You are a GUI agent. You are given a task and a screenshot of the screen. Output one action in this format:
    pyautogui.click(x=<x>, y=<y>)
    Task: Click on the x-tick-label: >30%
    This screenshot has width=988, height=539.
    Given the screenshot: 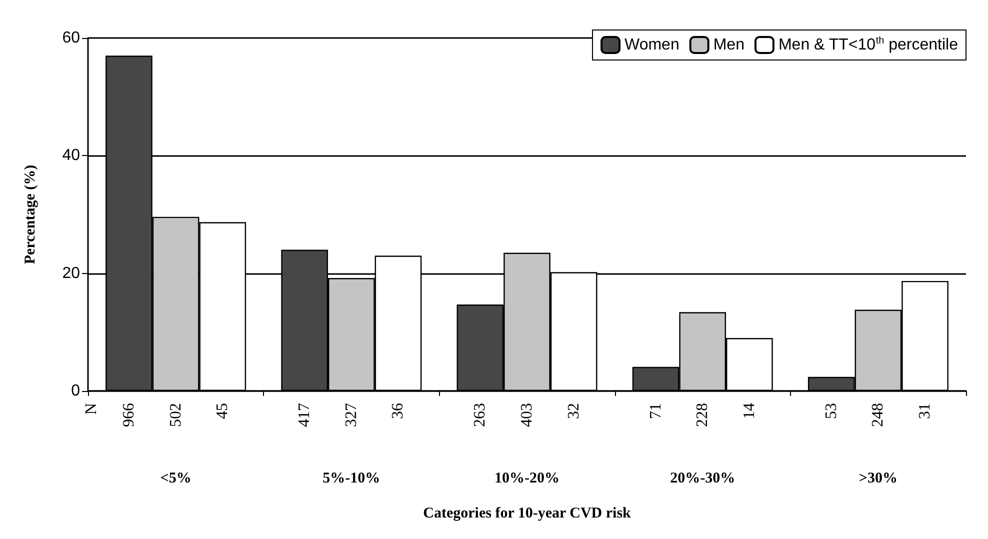 What is the action you would take?
    pyautogui.click(x=878, y=478)
    